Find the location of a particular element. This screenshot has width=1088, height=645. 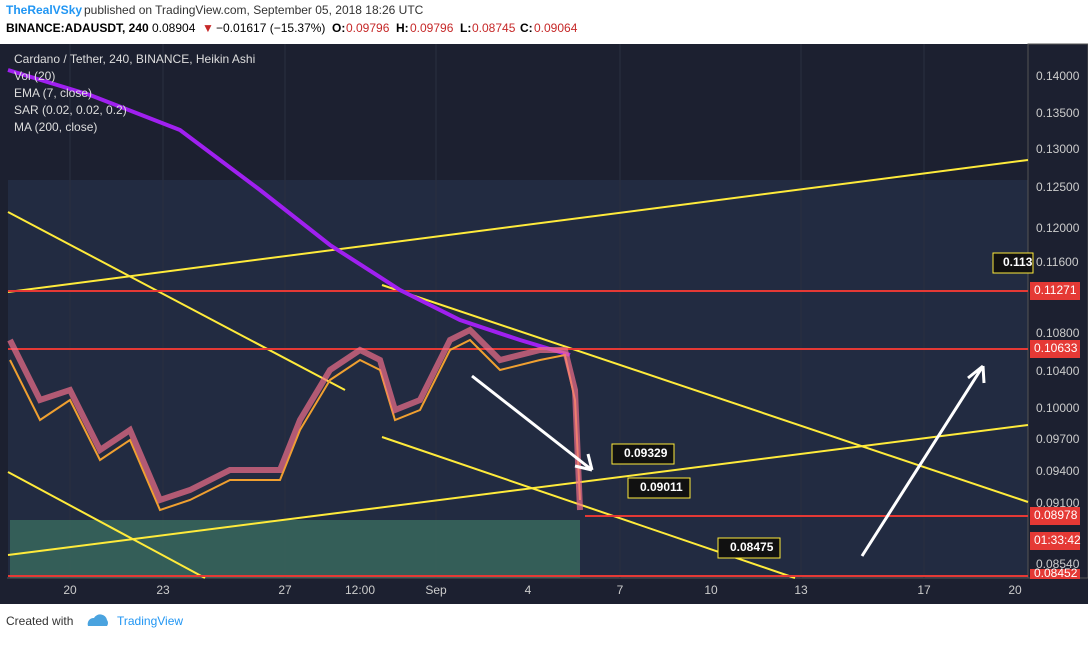

price-tags: 0.11271 0.10633 0.08978 01:33:42 0.08452 is located at coordinates (1057, 431).